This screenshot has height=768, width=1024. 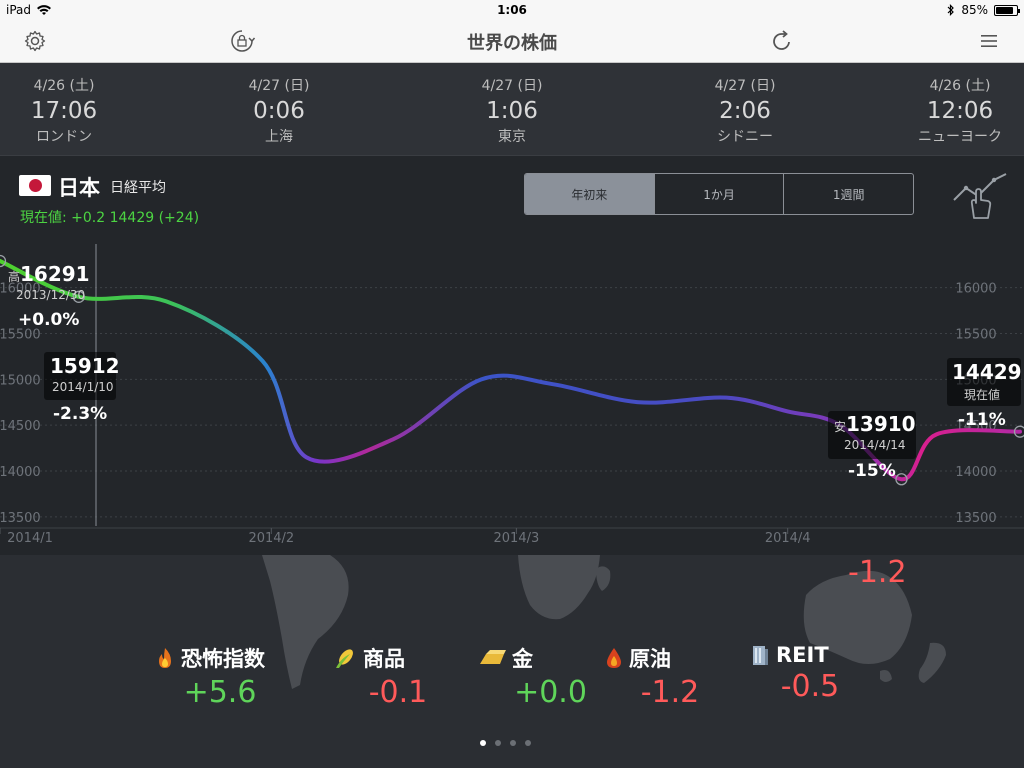 I want to click on rotation-lock-button, so click(x=242, y=41).